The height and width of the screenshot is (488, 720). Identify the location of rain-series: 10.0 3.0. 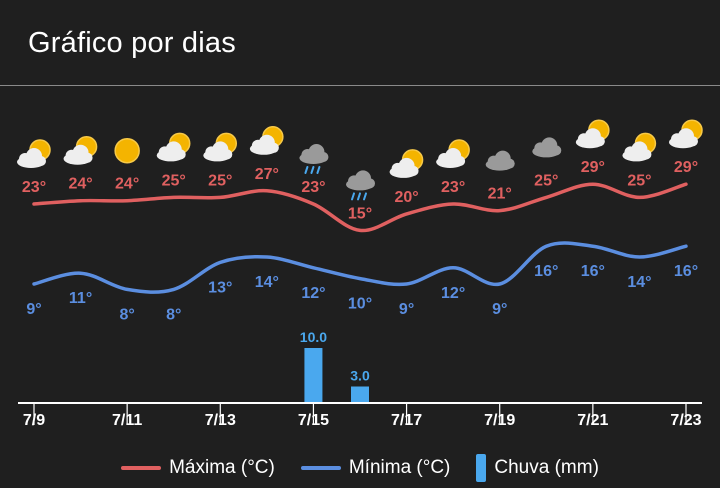
(335, 366).